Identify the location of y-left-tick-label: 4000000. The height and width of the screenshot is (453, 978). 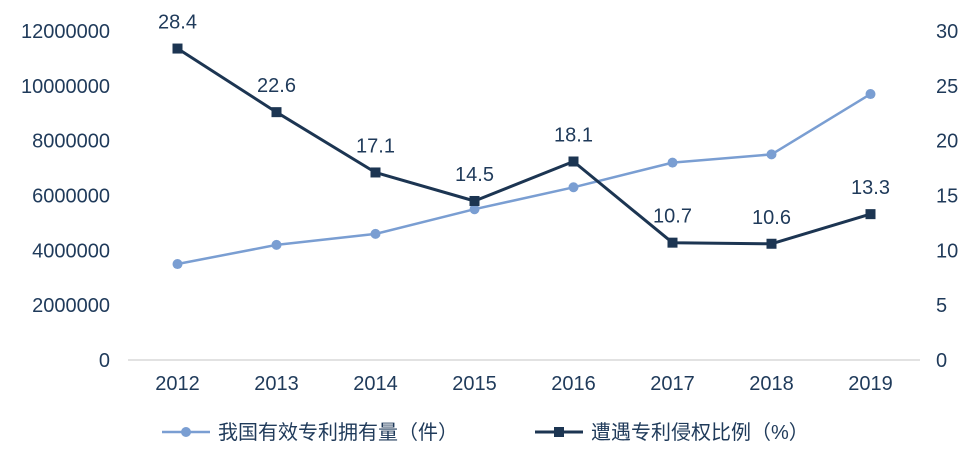
(71, 251).